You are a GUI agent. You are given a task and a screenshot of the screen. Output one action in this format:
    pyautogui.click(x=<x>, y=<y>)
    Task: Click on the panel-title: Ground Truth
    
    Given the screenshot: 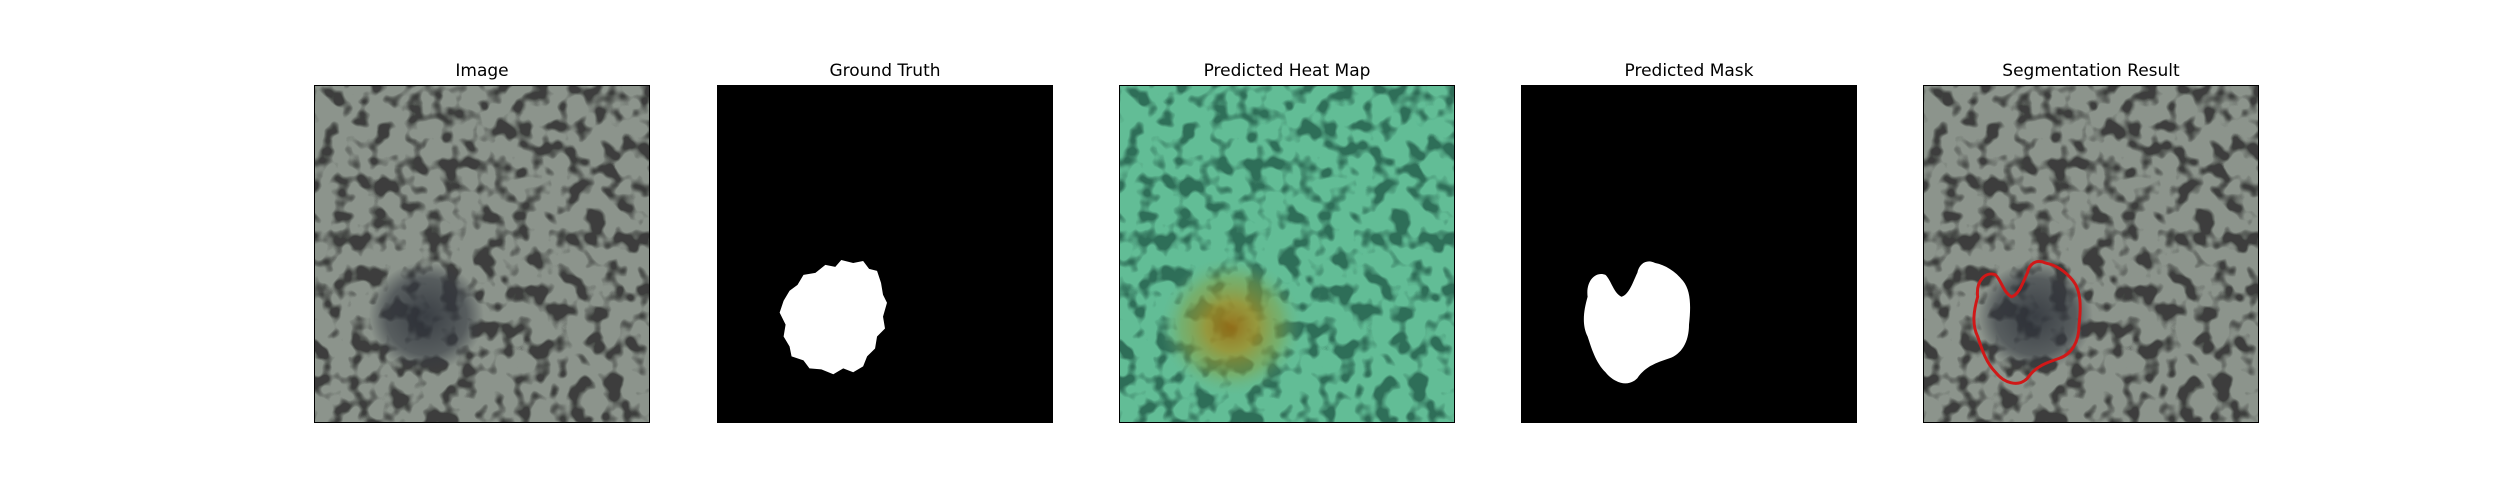 What is the action you would take?
    pyautogui.click(x=885, y=71)
    